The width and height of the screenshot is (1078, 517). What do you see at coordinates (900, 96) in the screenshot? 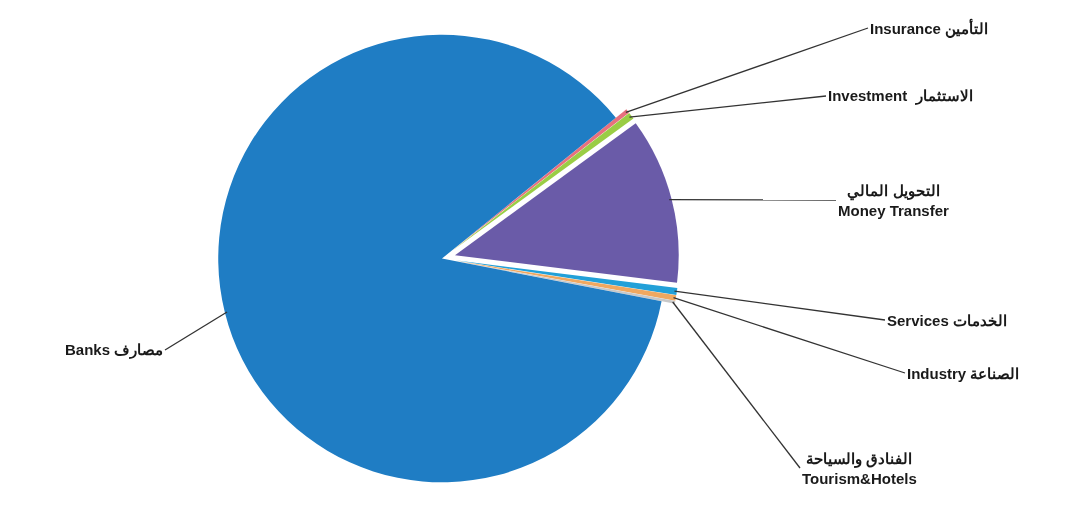
I see `slice-label: Investment الاستثمار` at bounding box center [900, 96].